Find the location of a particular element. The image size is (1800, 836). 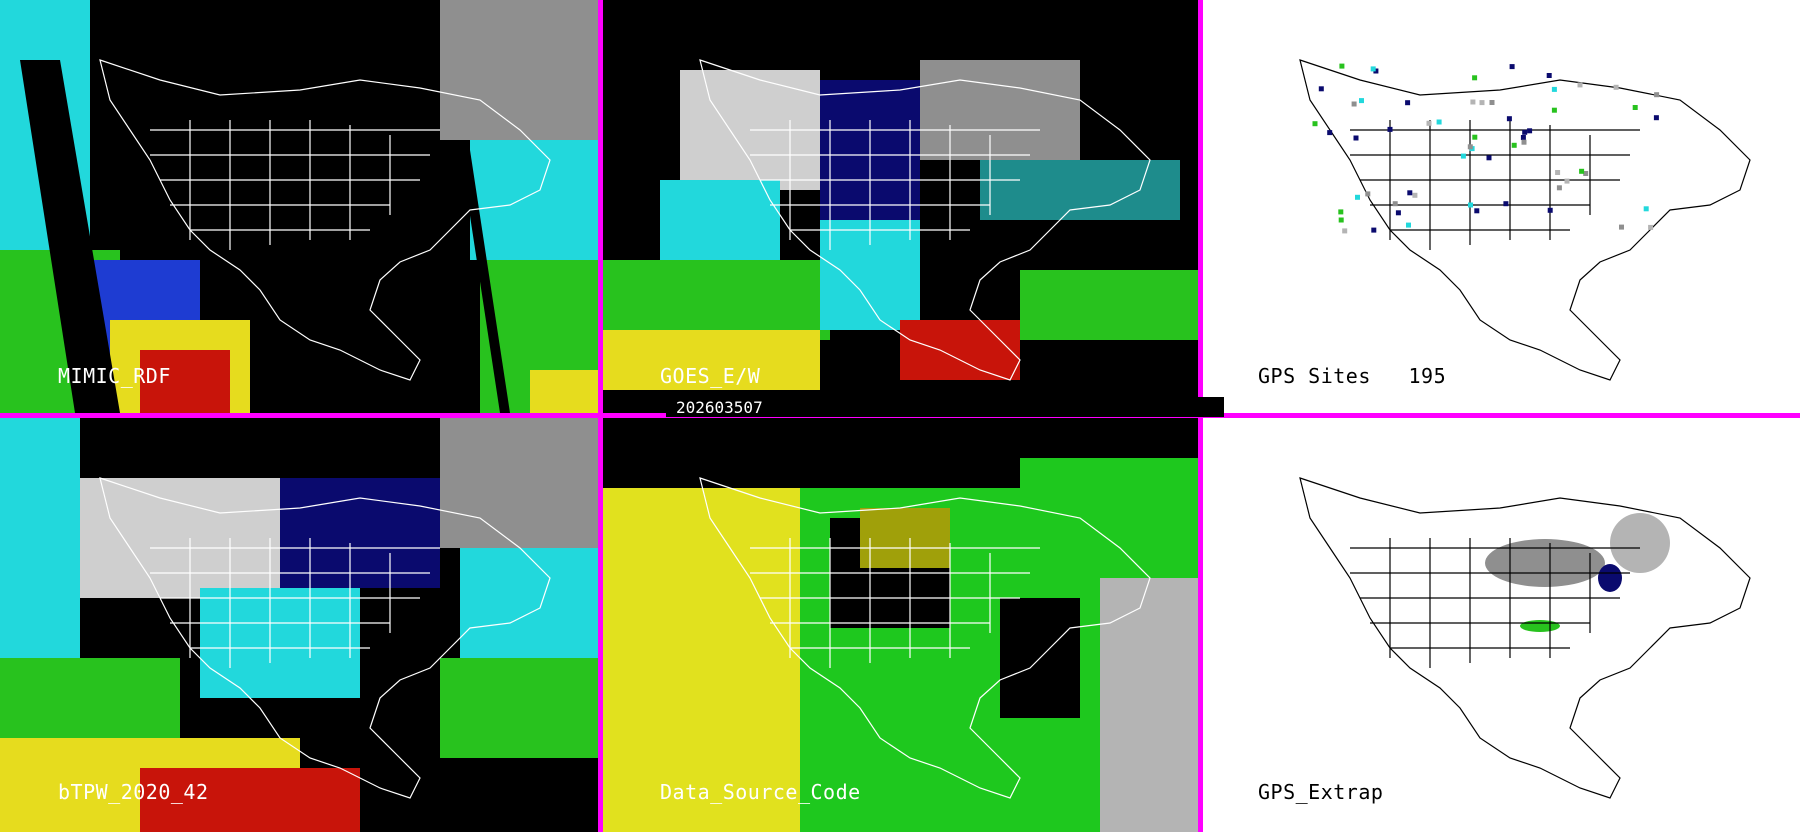

timestamp-bar is located at coordinates (945, 407).